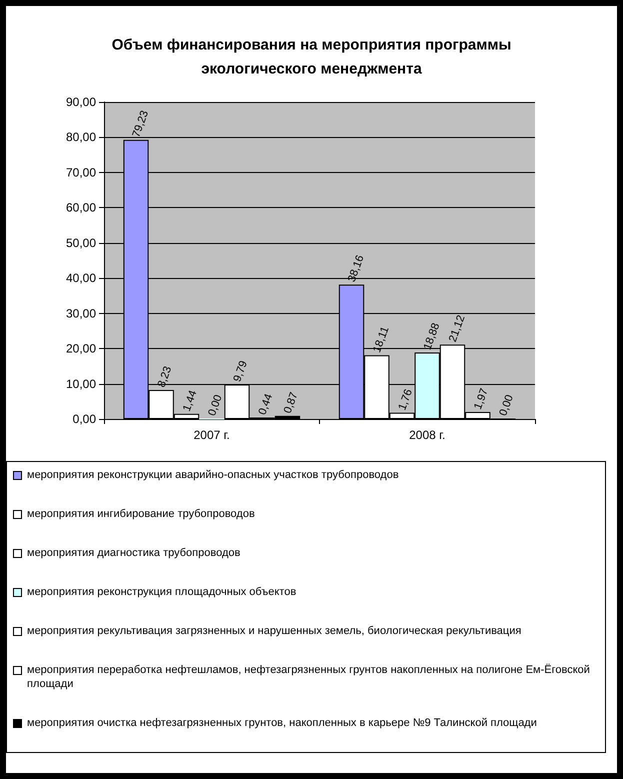 Image resolution: width=623 pixels, height=779 pixels. Describe the element at coordinates (81, 383) in the screenshot. I see `y-tick-label: 10,00` at that location.